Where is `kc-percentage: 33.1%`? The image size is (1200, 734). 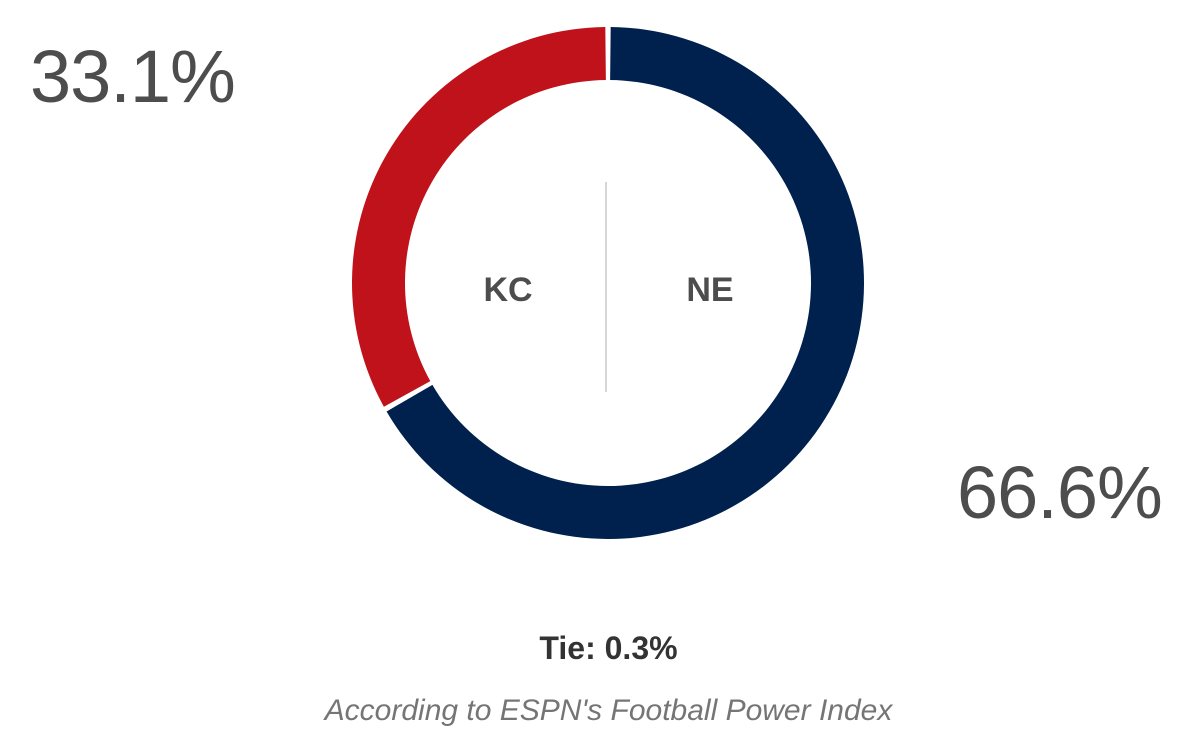
kc-percentage: 33.1% is located at coordinates (133, 76).